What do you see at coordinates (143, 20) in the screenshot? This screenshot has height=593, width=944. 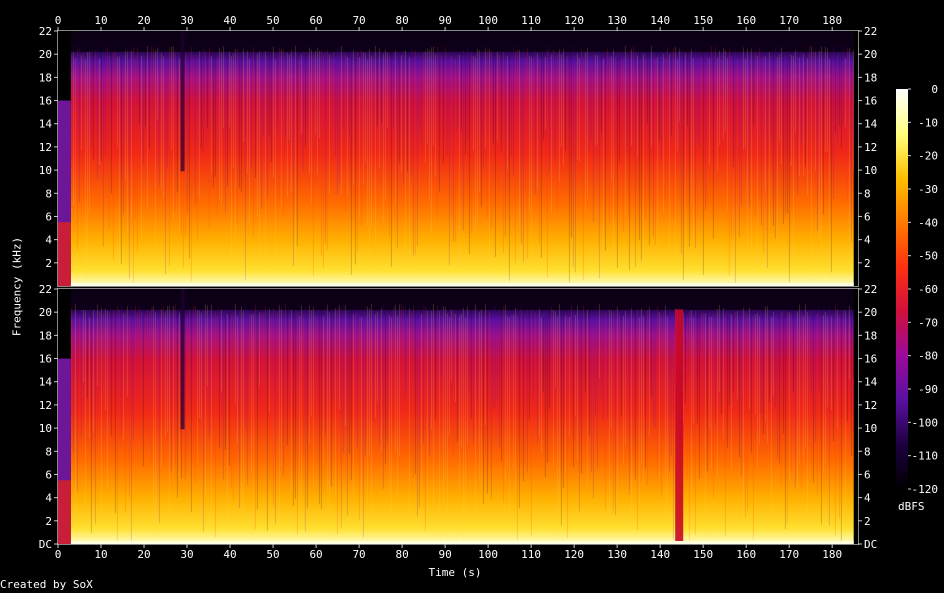 I see `x-tick-label-top: 20` at bounding box center [143, 20].